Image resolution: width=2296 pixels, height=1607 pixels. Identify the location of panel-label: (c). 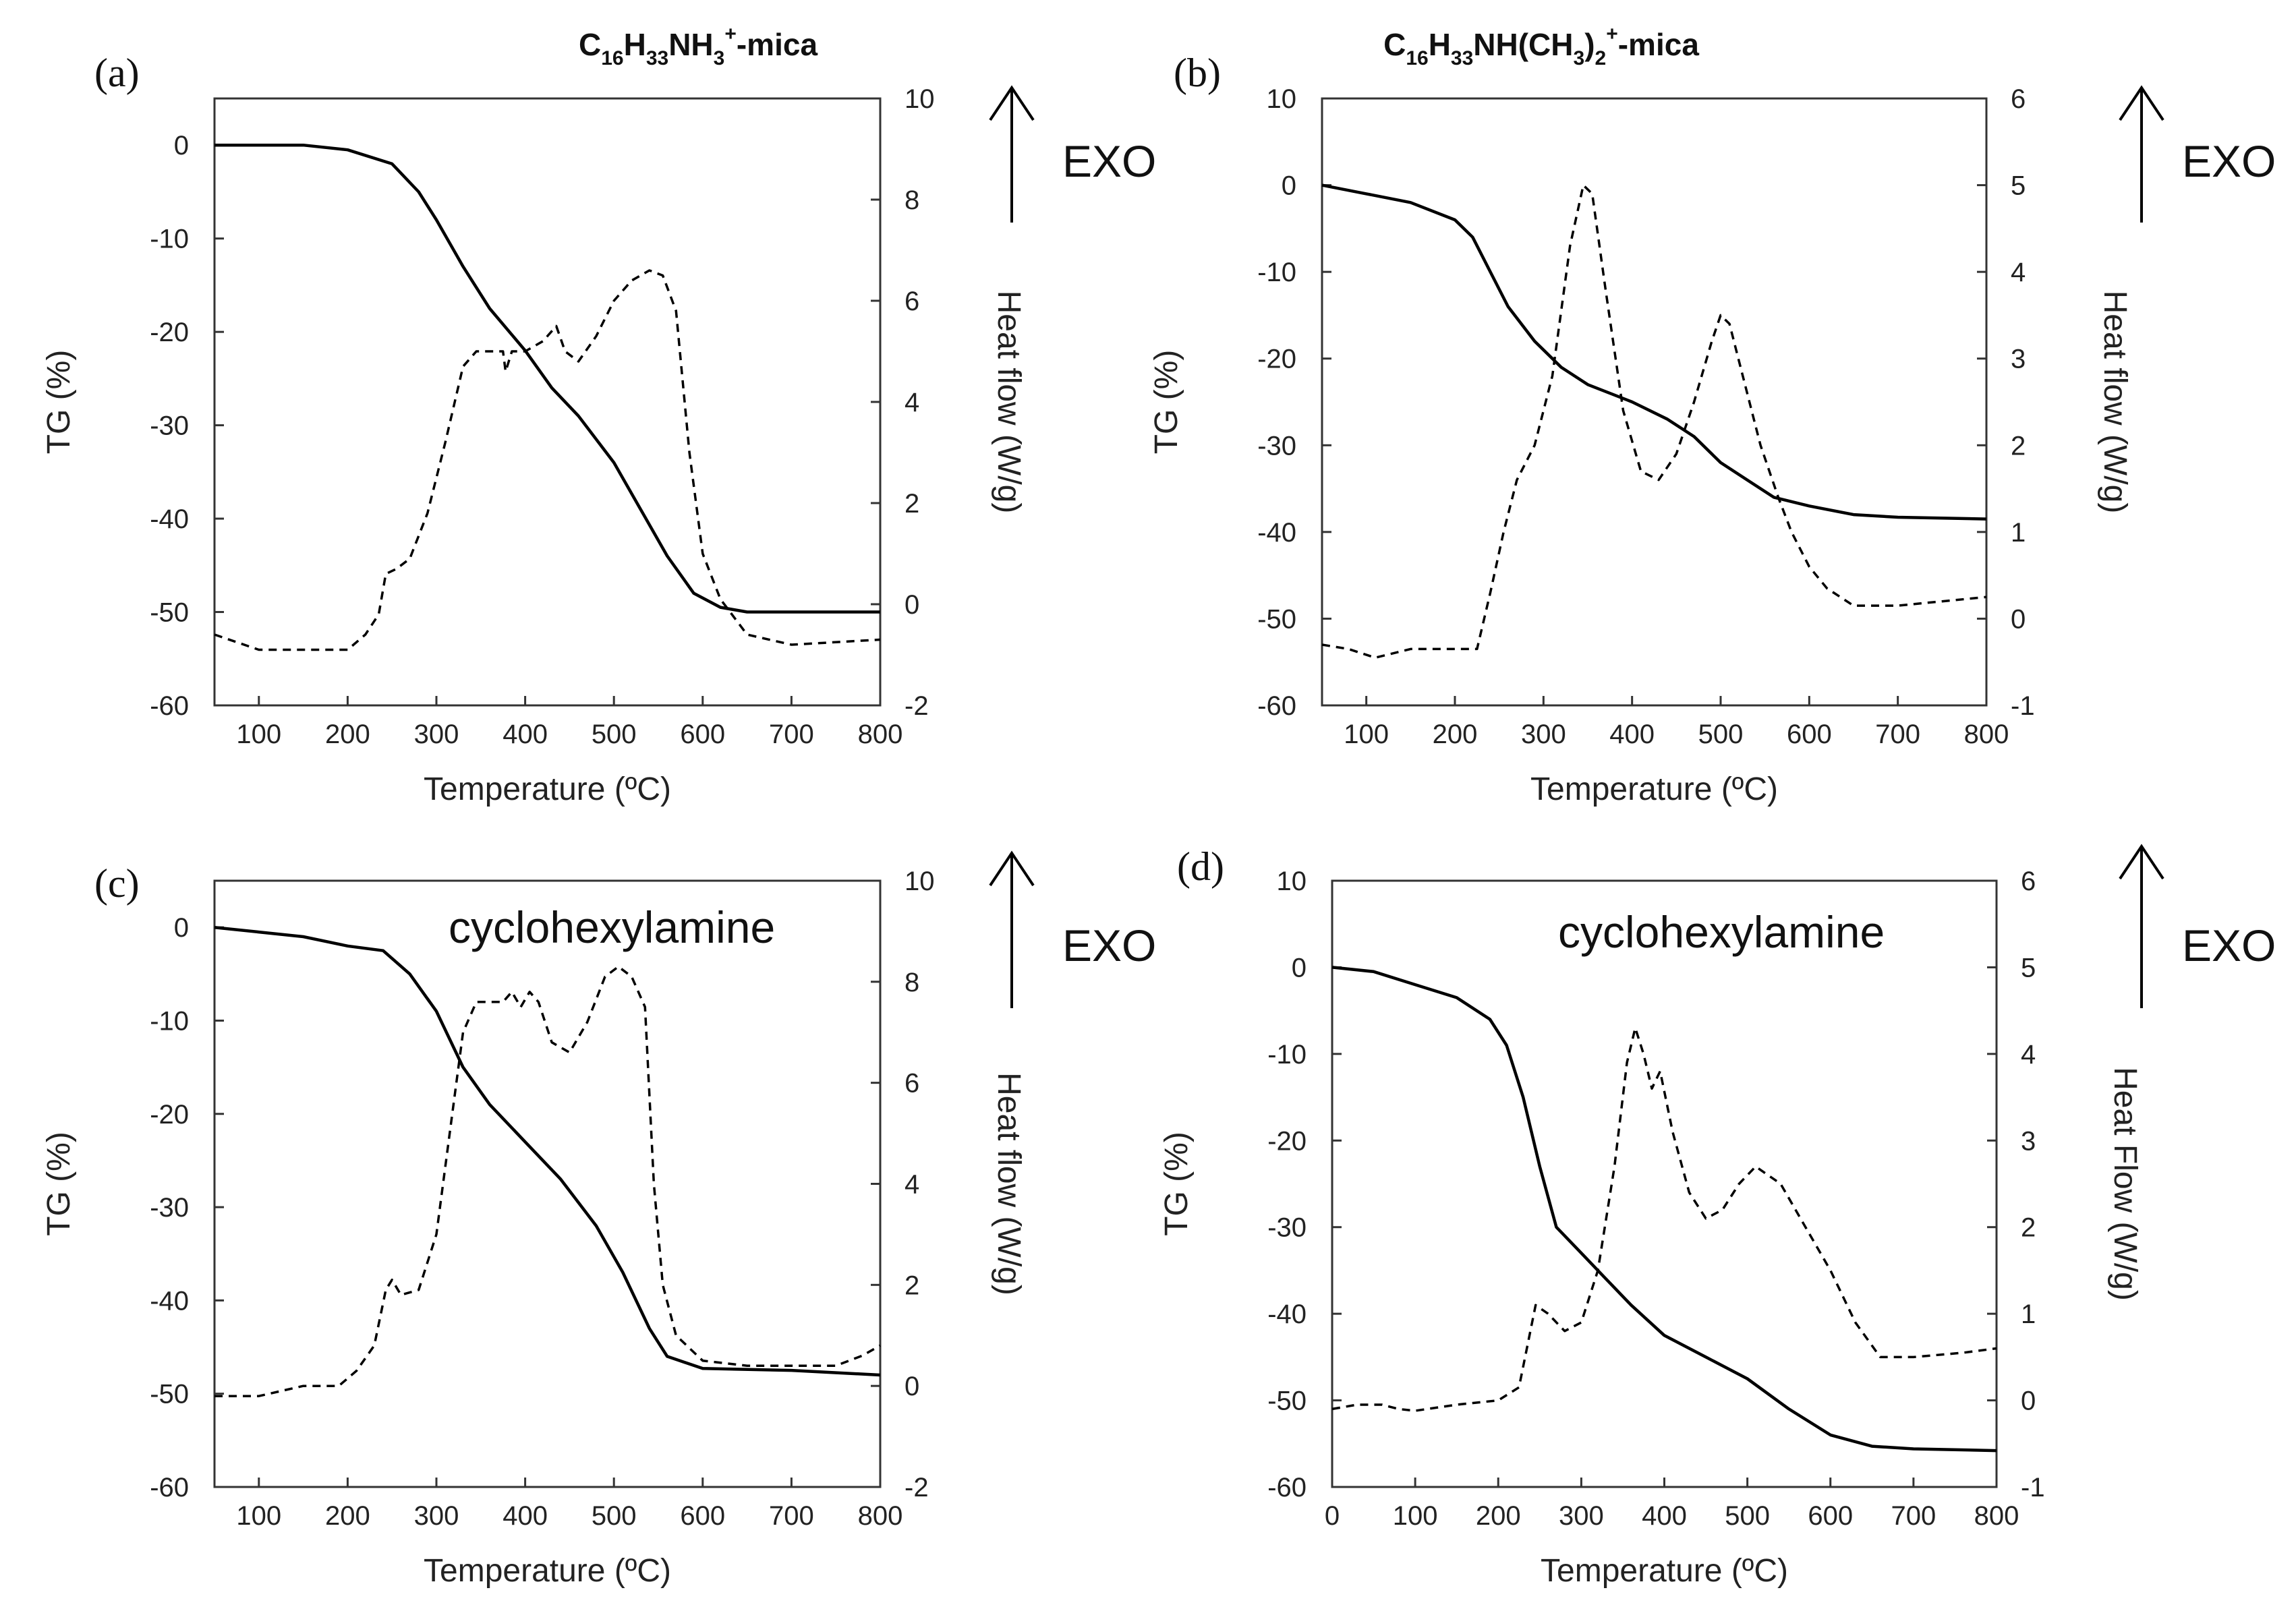
(117, 884).